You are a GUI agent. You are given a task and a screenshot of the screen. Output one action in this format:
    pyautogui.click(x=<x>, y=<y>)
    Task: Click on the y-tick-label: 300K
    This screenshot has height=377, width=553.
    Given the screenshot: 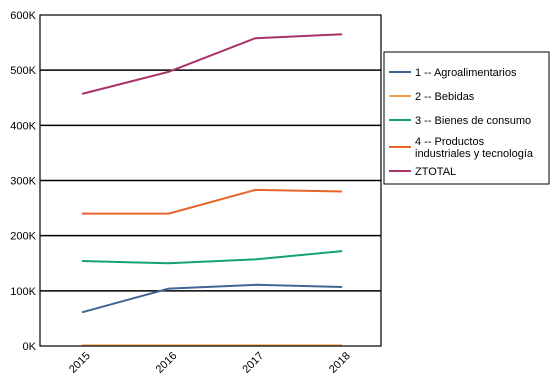 What is the action you would take?
    pyautogui.click(x=23, y=182)
    